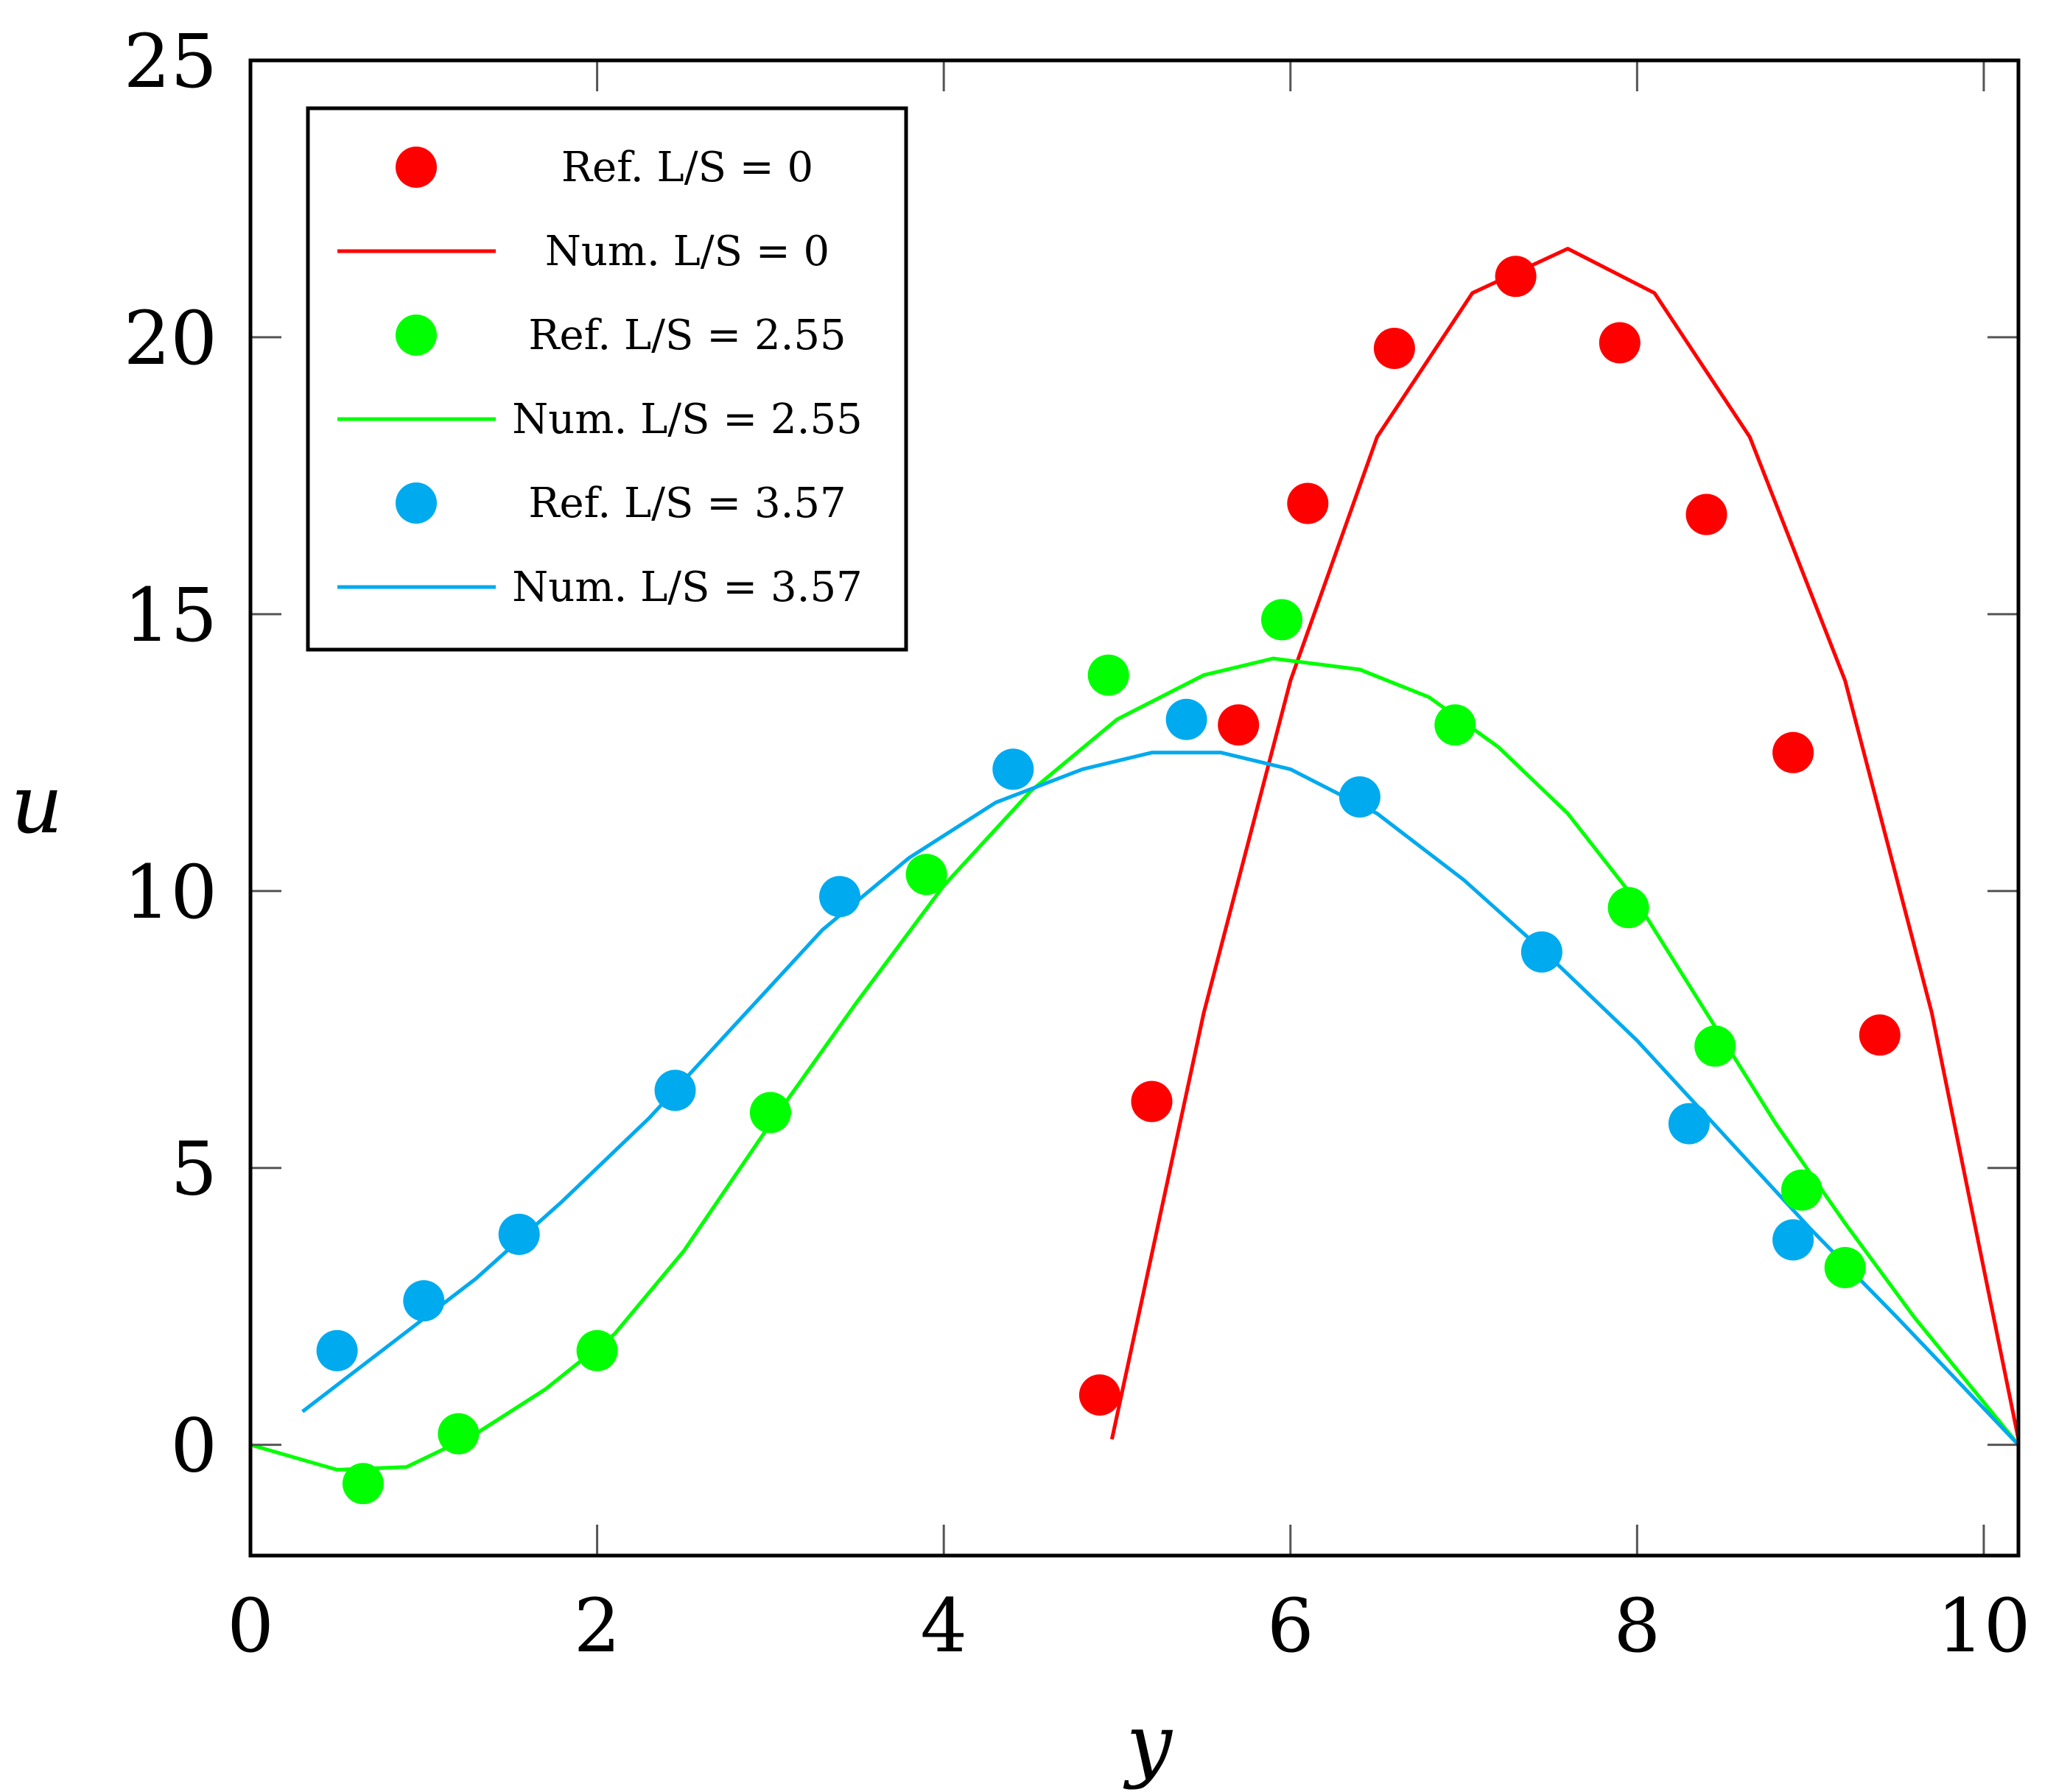  What do you see at coordinates (37, 804) in the screenshot?
I see `y-axis-title: u` at bounding box center [37, 804].